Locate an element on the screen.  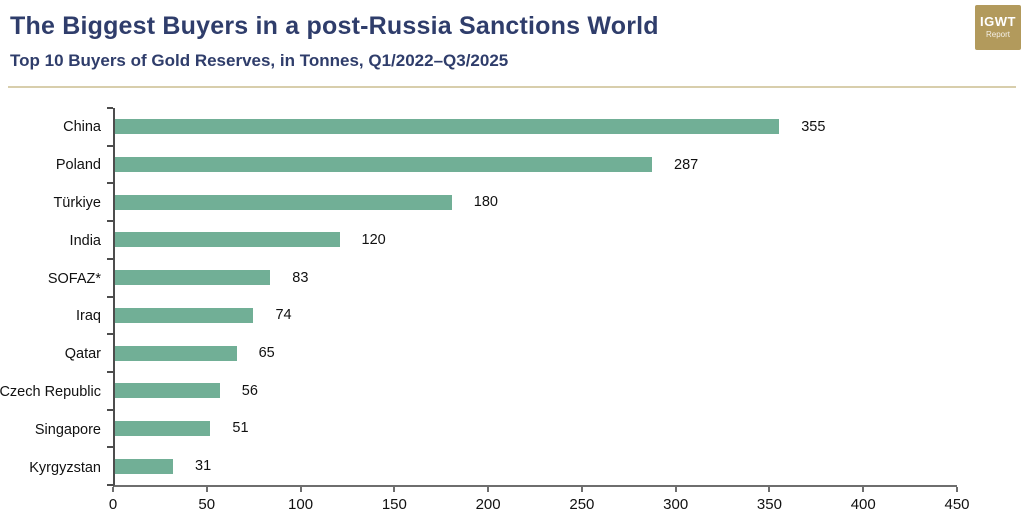
category-label: Poland is located at coordinates (78, 164).